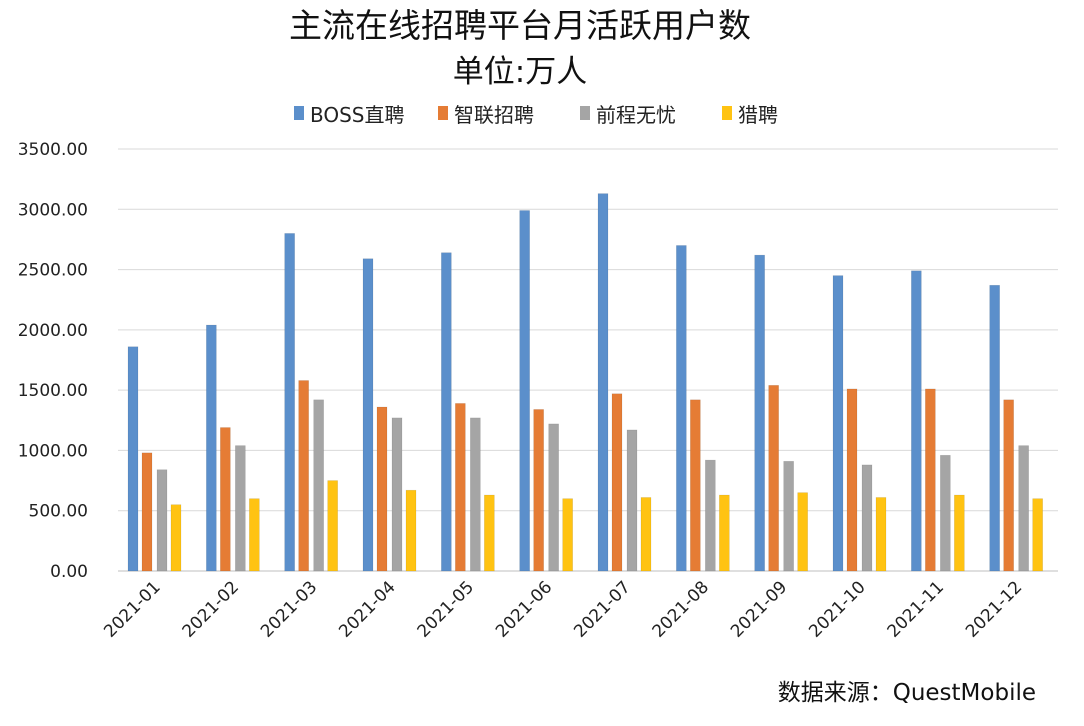 The width and height of the screenshot is (1084, 726). I want to click on y-tick-label: 2500.00, so click(53, 271).